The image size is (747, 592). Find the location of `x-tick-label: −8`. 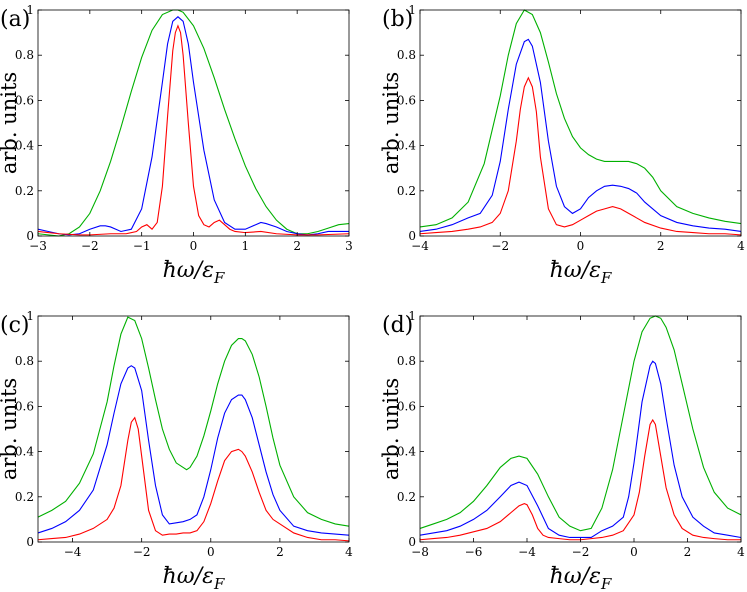

x-tick-label: −8 is located at coordinates (420, 552).